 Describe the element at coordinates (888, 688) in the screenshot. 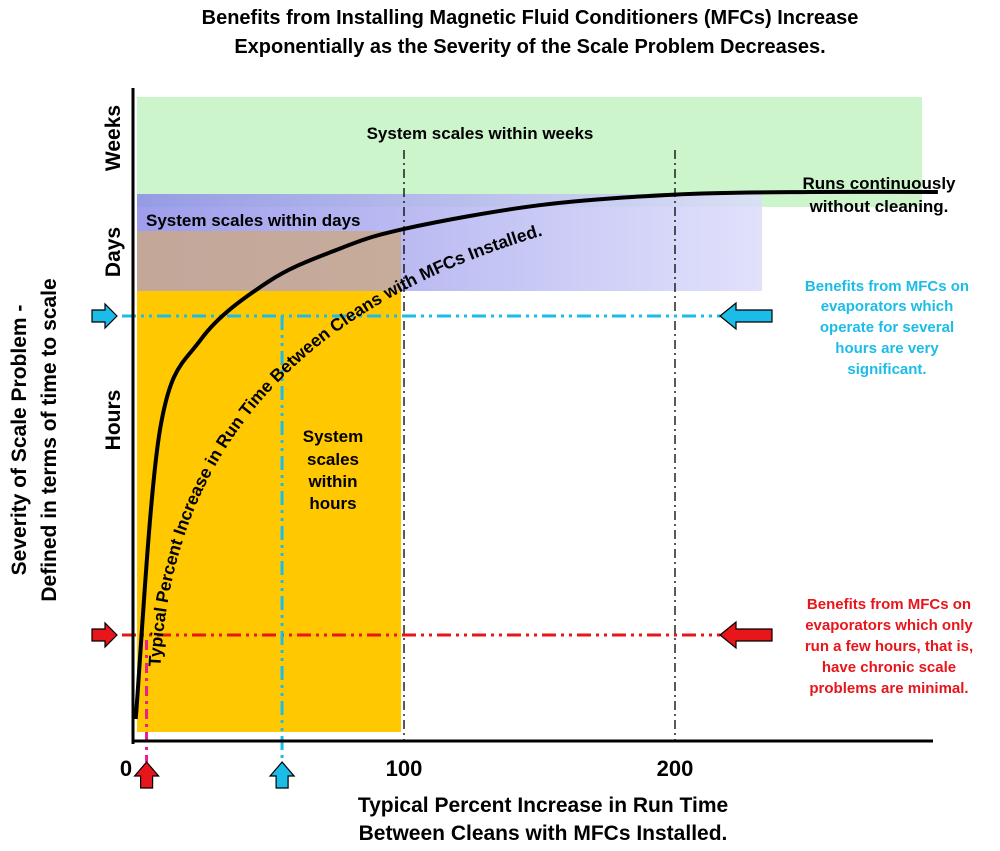

I see `red-note-line-5: problems are minimal.` at that location.